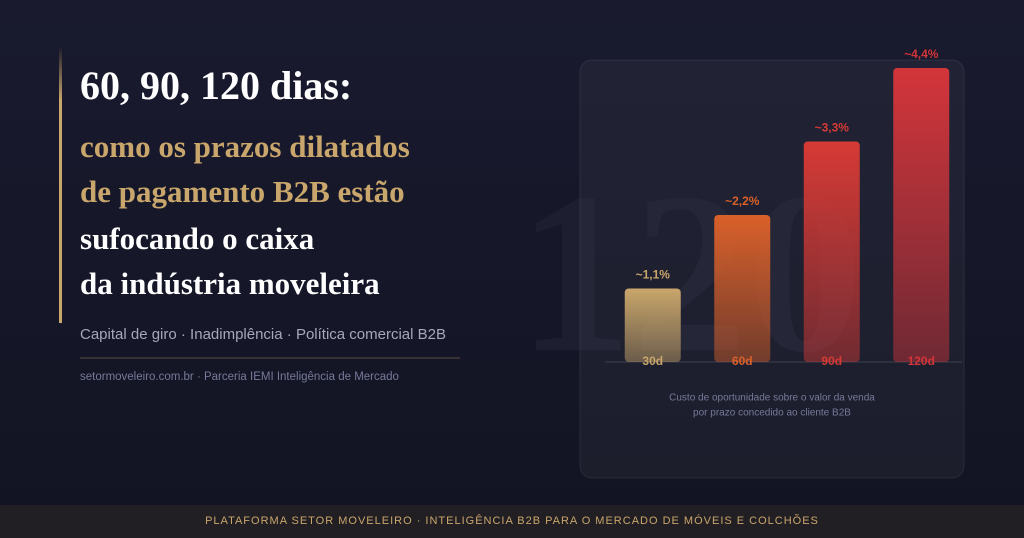  What do you see at coordinates (245, 146) in the screenshot?
I see `headline-line: como os prazos dilatados` at bounding box center [245, 146].